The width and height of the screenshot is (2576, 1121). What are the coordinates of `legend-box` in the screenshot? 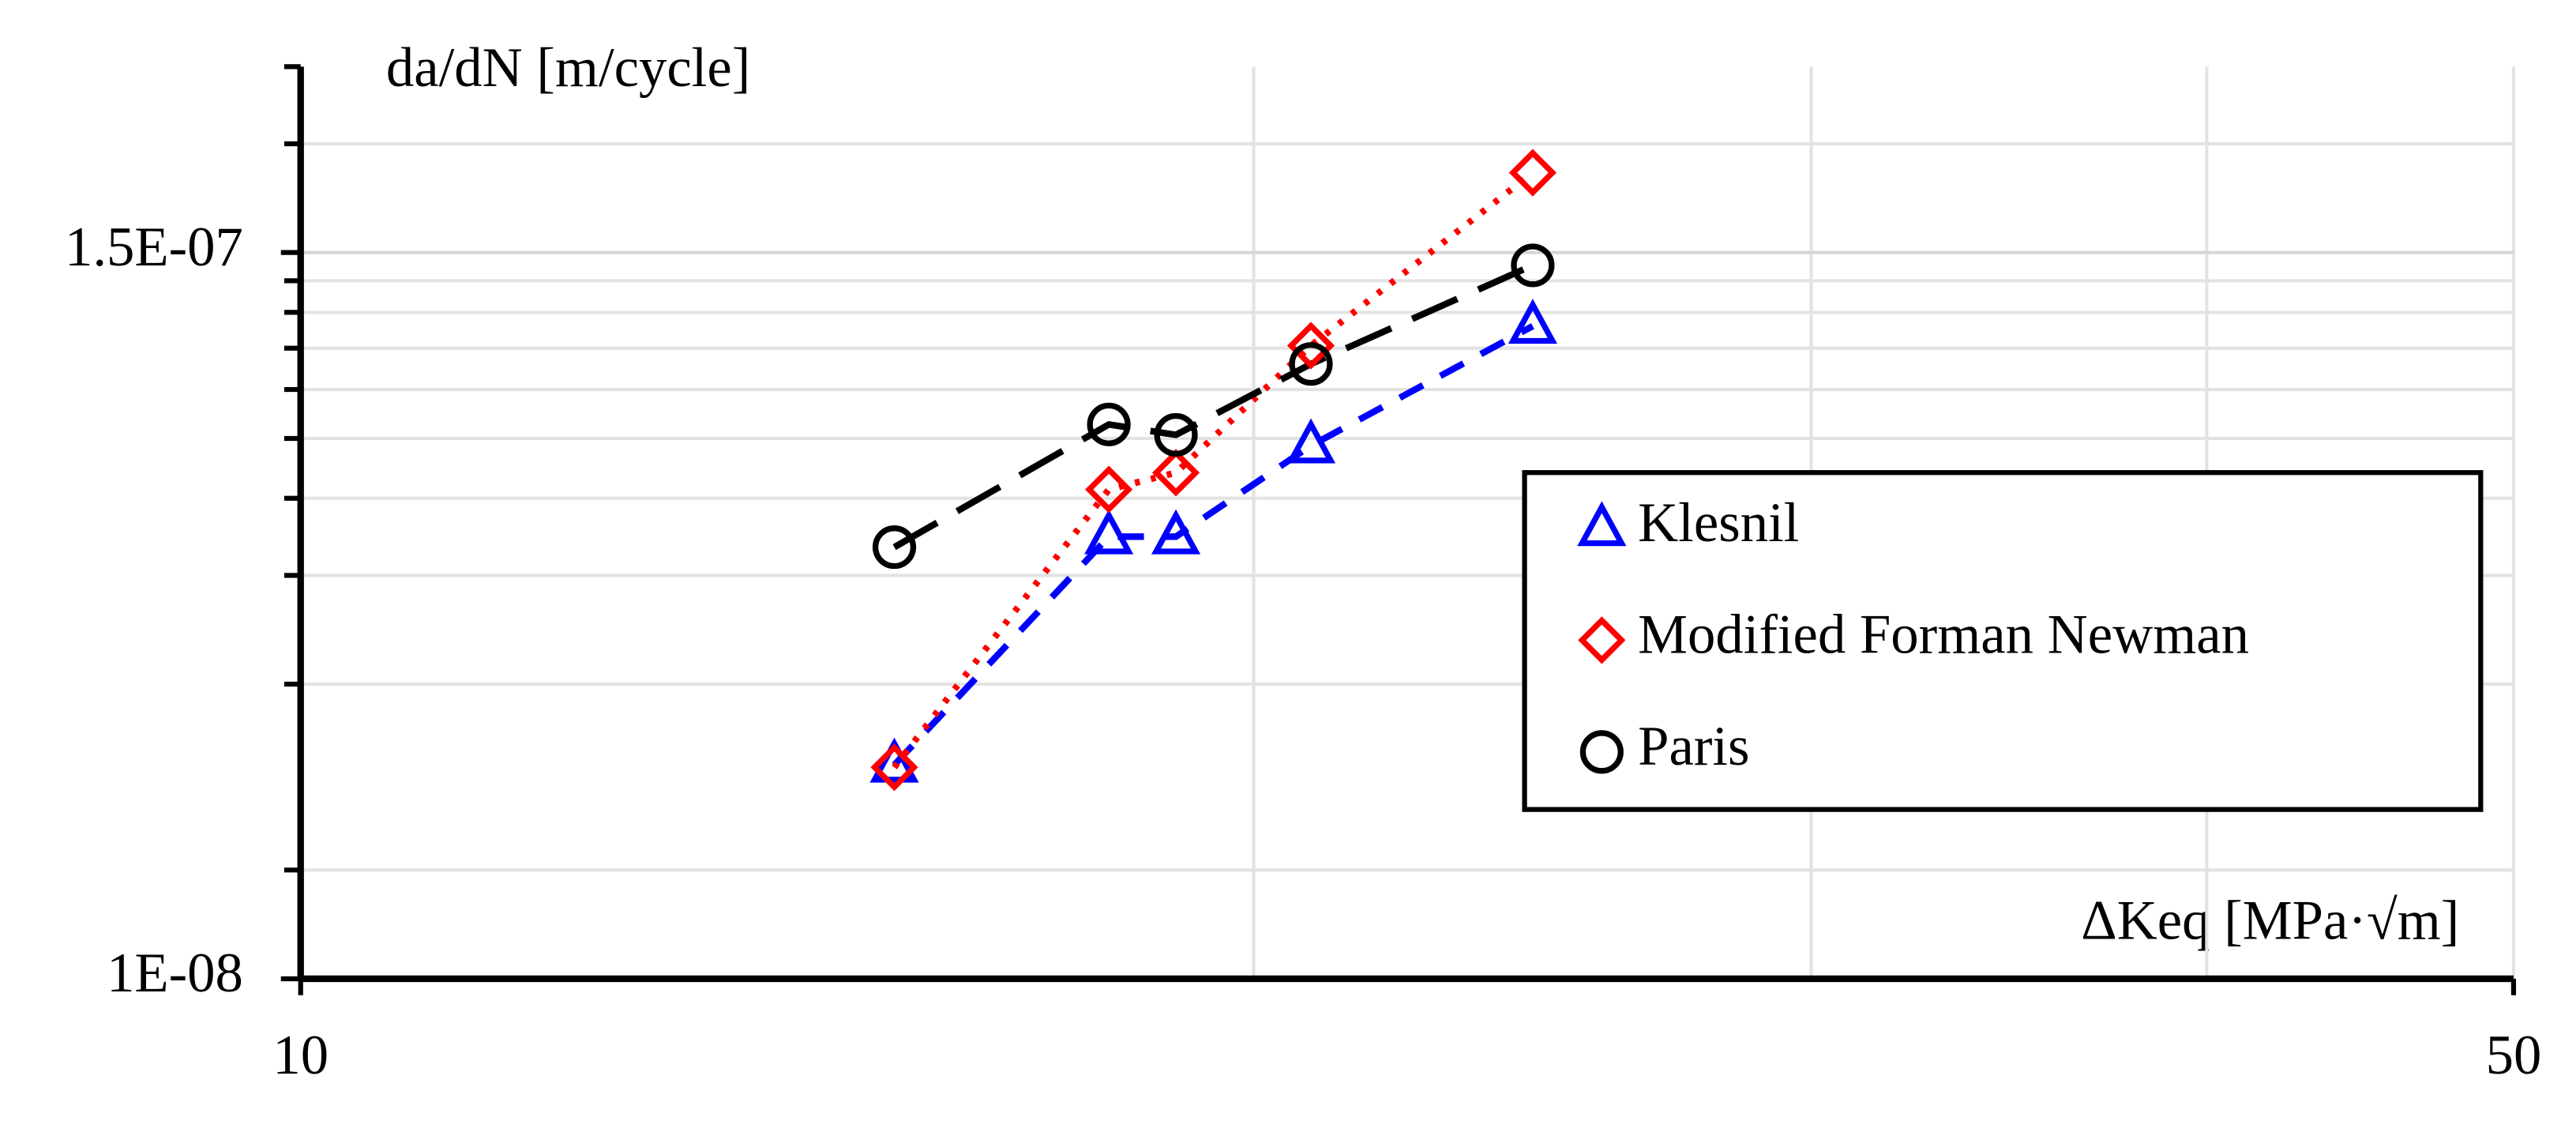 It's located at (2003, 641).